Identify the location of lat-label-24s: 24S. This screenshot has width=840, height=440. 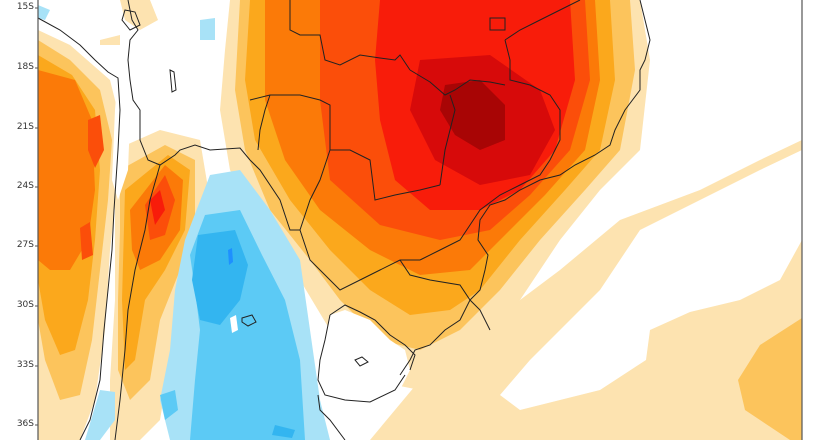
(25, 186).